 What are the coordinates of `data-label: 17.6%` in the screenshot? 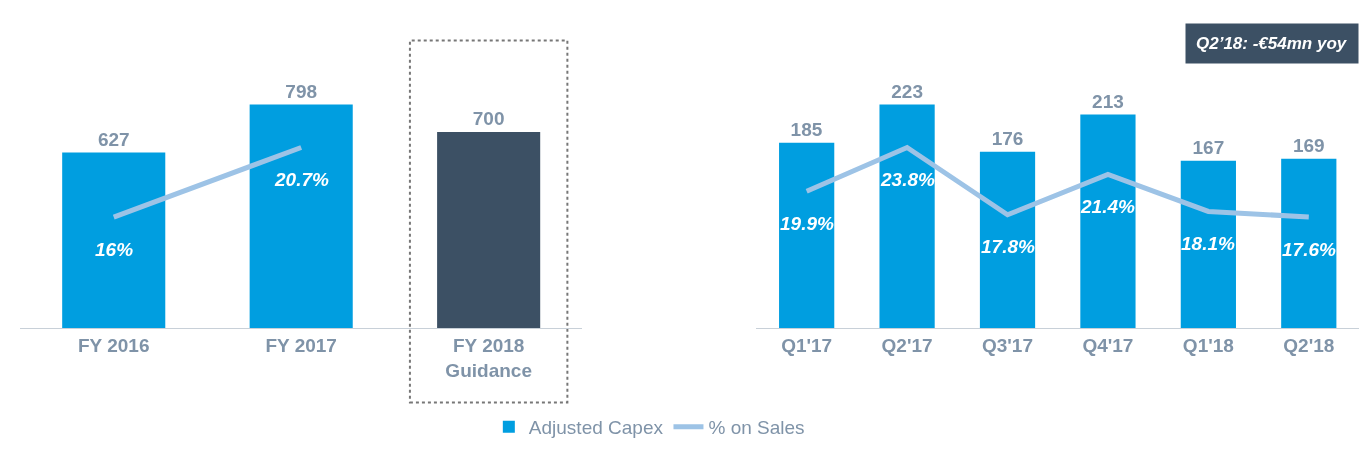 It's located at (1309, 249).